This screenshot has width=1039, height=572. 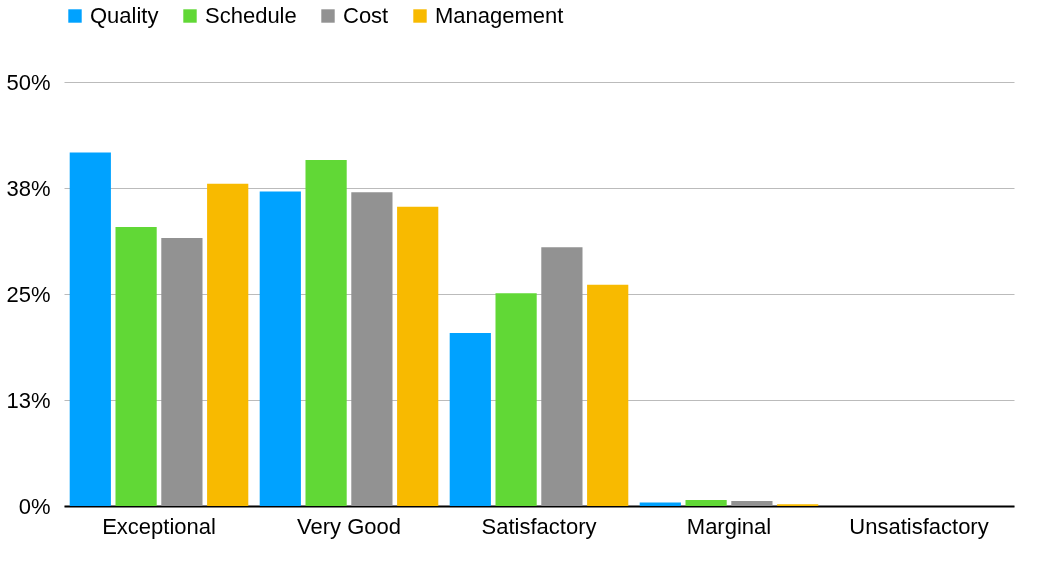 What do you see at coordinates (539, 526) in the screenshot?
I see `x-tick-label: Satisfactory` at bounding box center [539, 526].